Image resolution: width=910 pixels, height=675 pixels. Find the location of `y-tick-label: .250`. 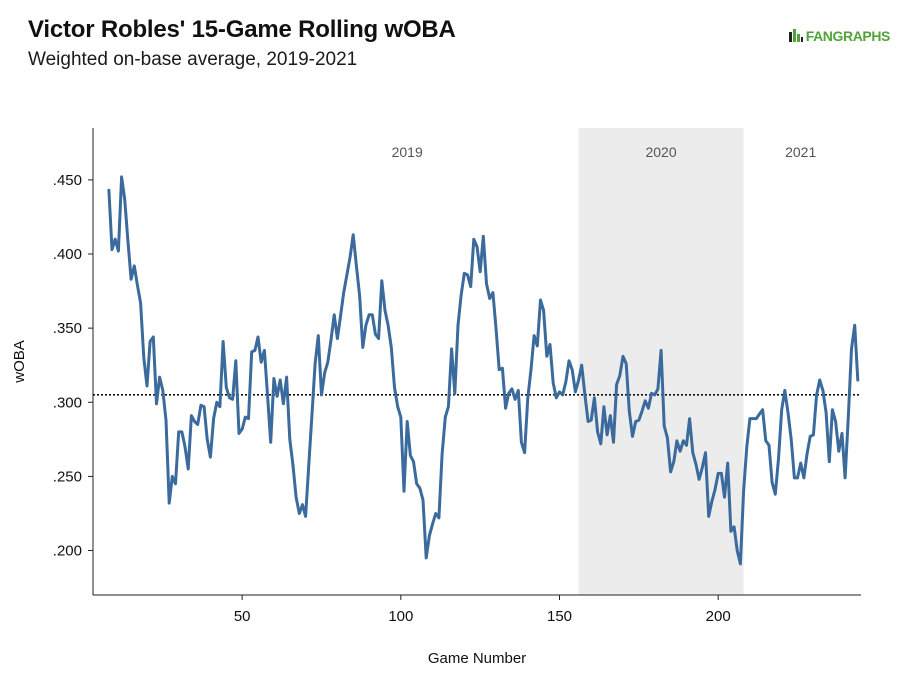

y-tick-label: .250 is located at coordinates (67, 476).